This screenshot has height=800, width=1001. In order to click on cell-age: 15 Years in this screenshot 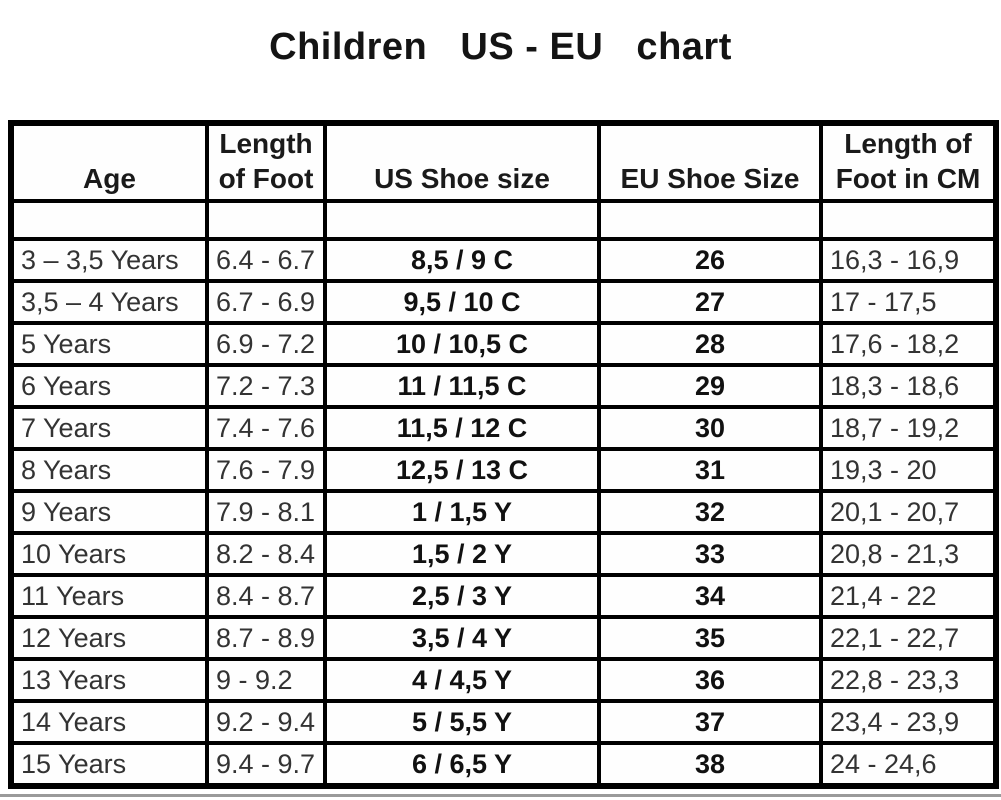, I will do `click(109, 764)`.